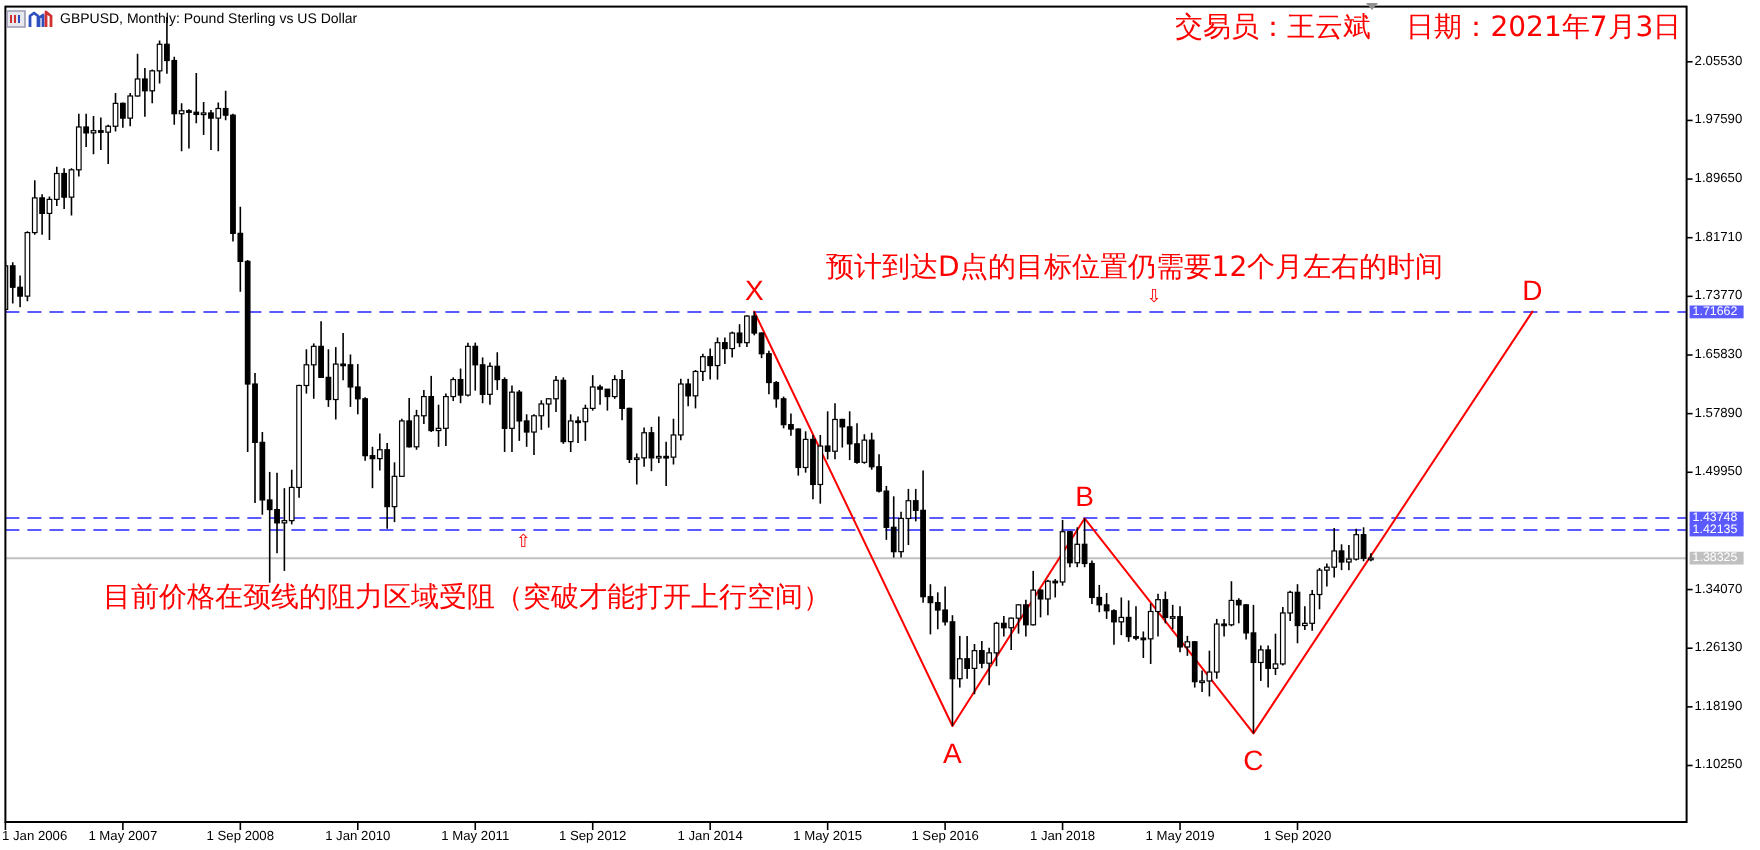 This screenshot has height=850, width=1760. Describe the element at coordinates (1135, 268) in the screenshot. I see `annotation: 预计到达D点的目标位置仍需要12个月左右的时间` at that location.